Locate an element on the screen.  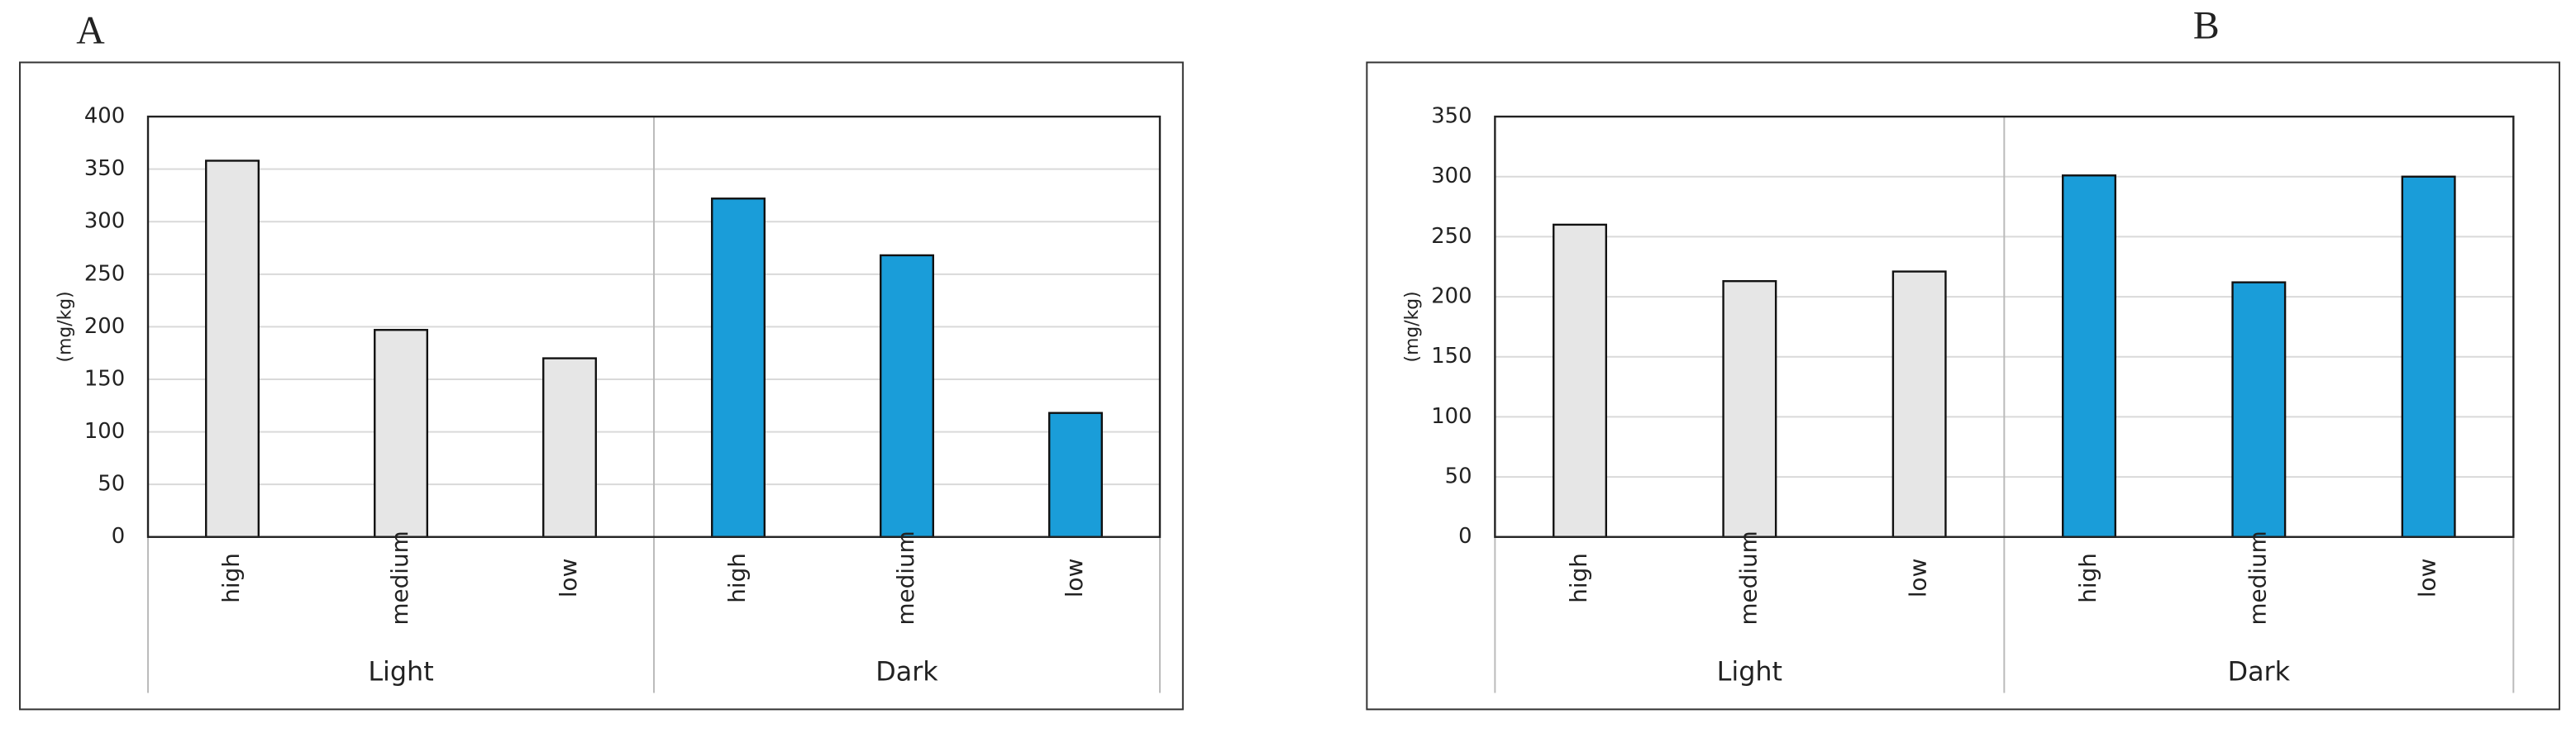
panel-label: A is located at coordinates (90, 32).